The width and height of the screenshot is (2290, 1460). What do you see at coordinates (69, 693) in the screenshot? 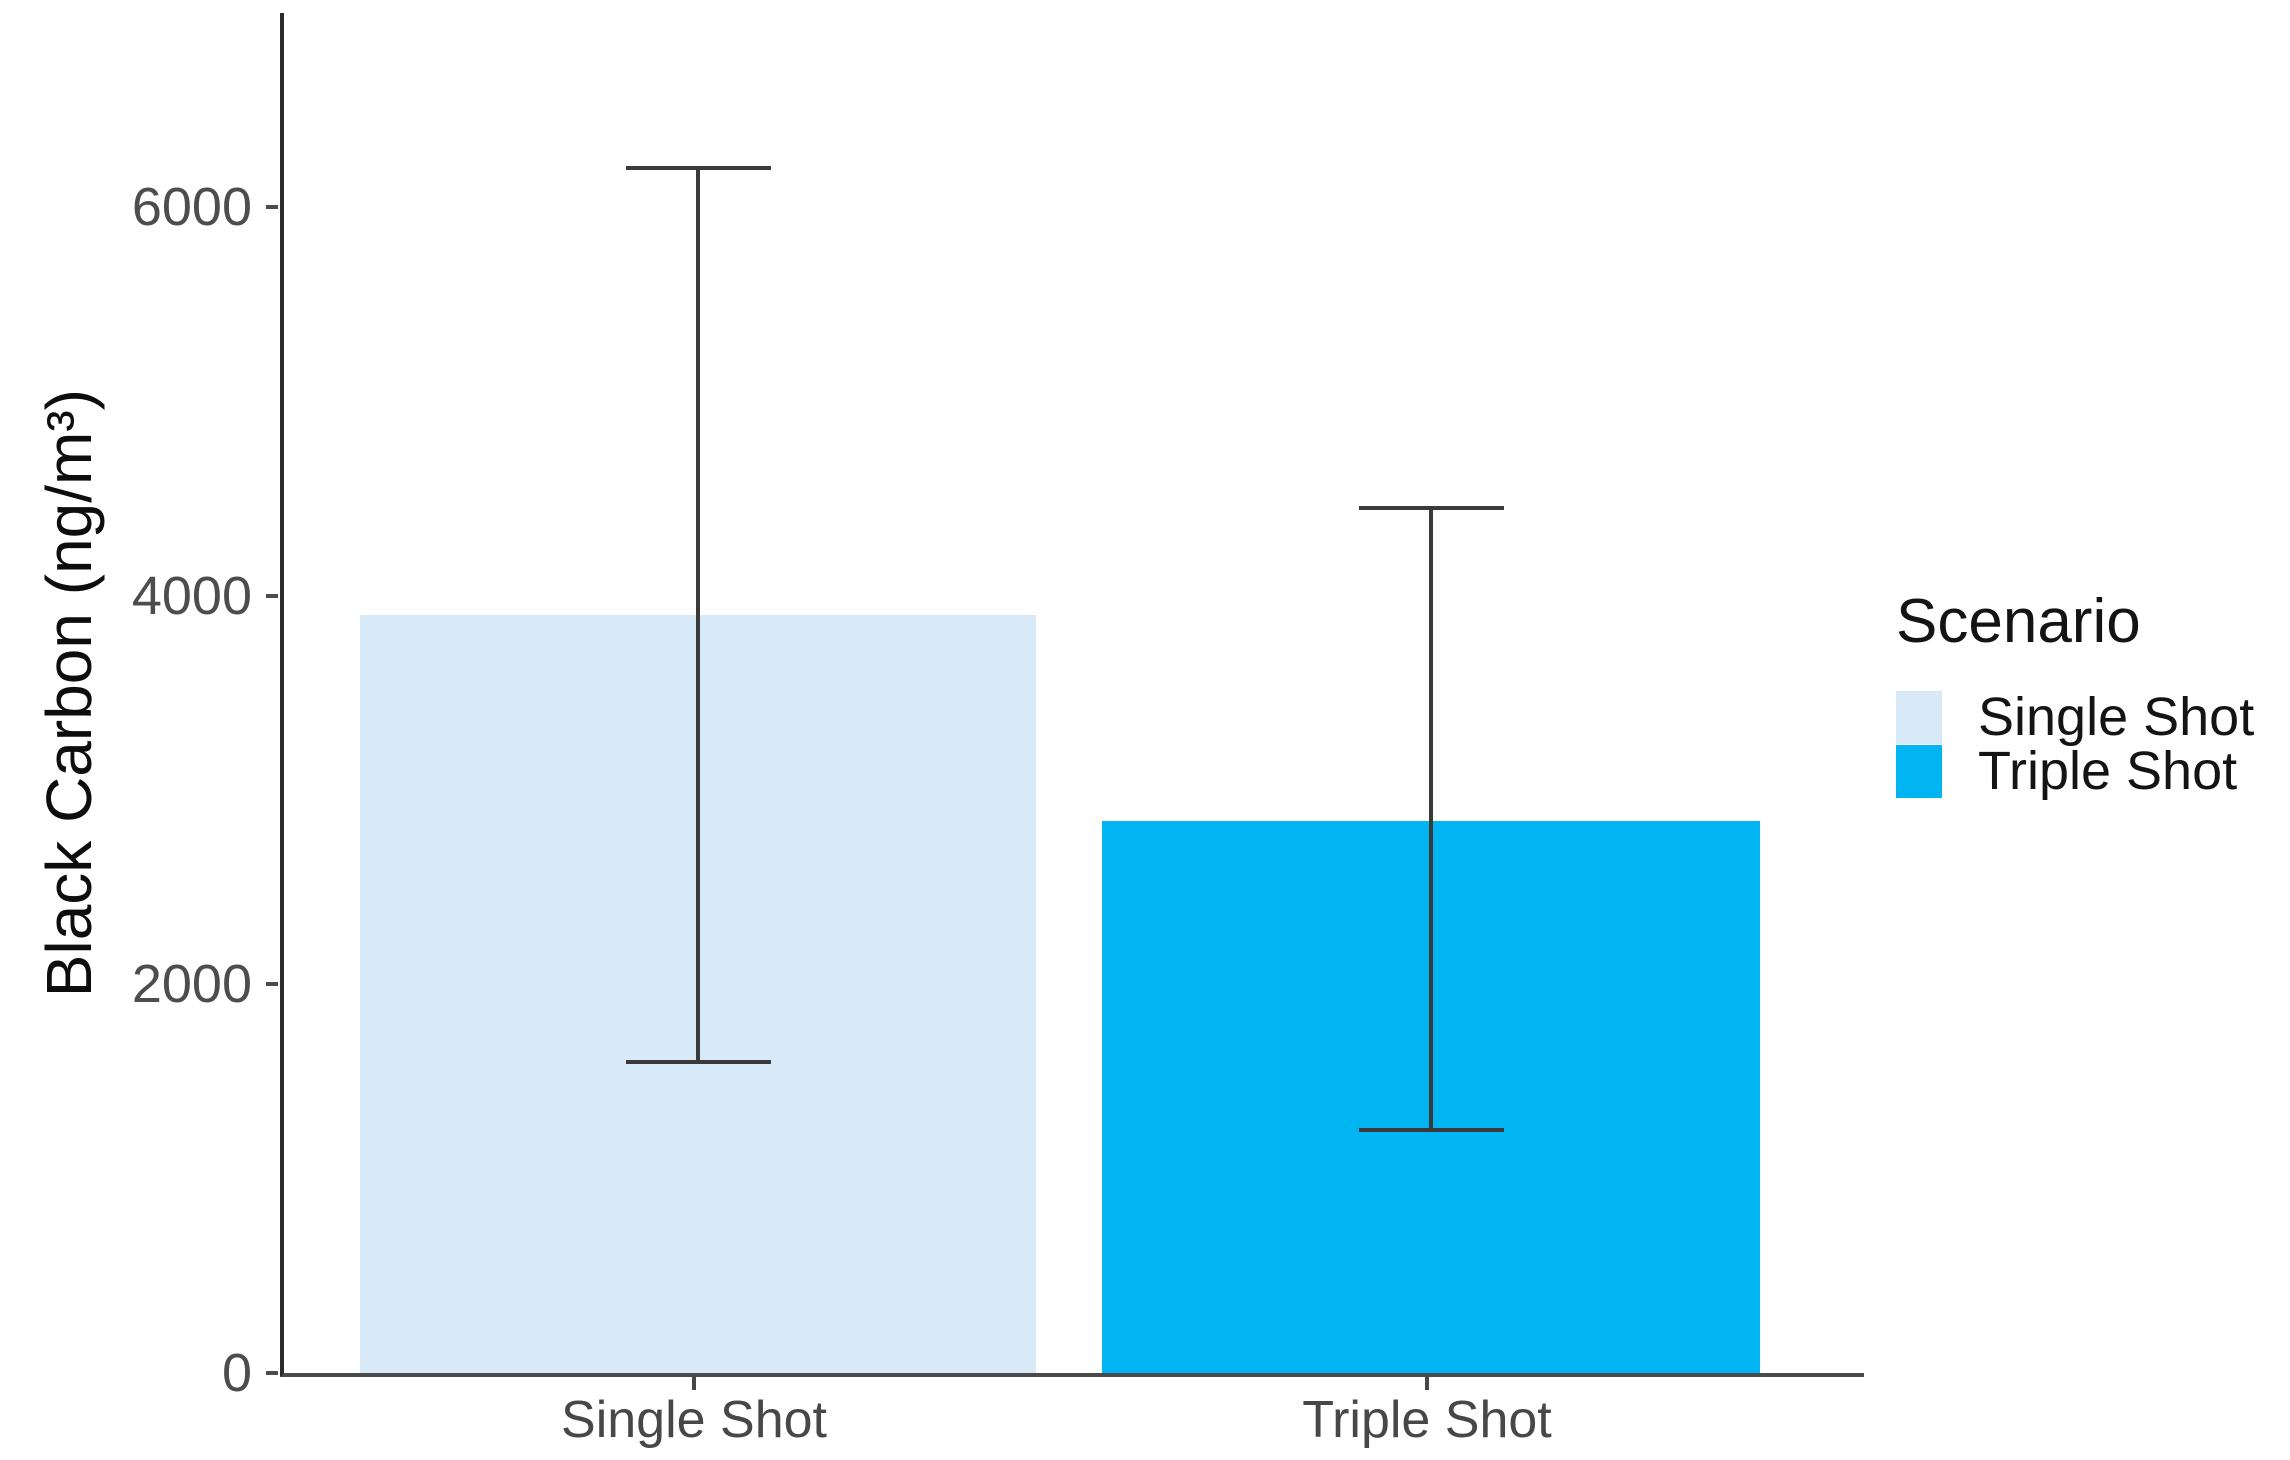
I see `y-axis-title: Black Carbon (ng/m³)` at bounding box center [69, 693].